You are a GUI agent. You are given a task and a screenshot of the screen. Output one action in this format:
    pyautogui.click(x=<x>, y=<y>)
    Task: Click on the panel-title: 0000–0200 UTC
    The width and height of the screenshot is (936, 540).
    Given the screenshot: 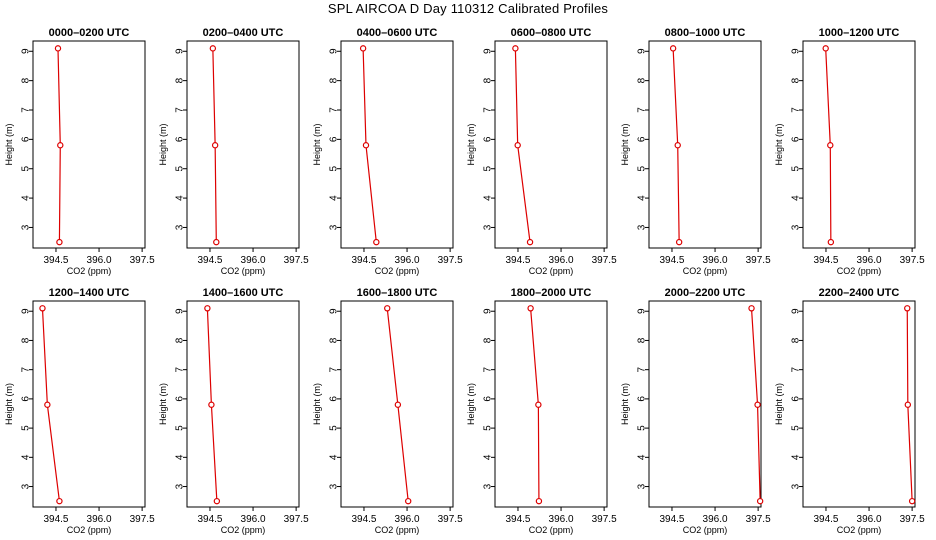 What is the action you would take?
    pyautogui.click(x=89, y=33)
    